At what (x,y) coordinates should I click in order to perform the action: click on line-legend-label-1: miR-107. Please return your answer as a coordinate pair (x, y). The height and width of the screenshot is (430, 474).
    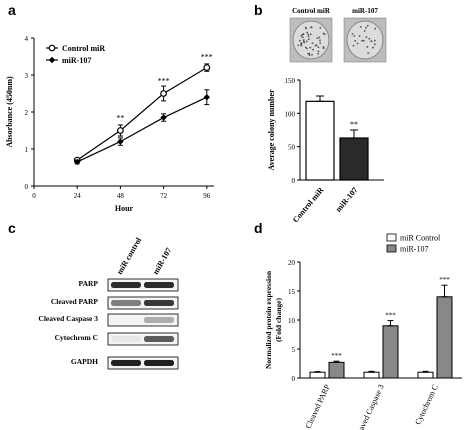
    Looking at the image, I should click on (76, 60).